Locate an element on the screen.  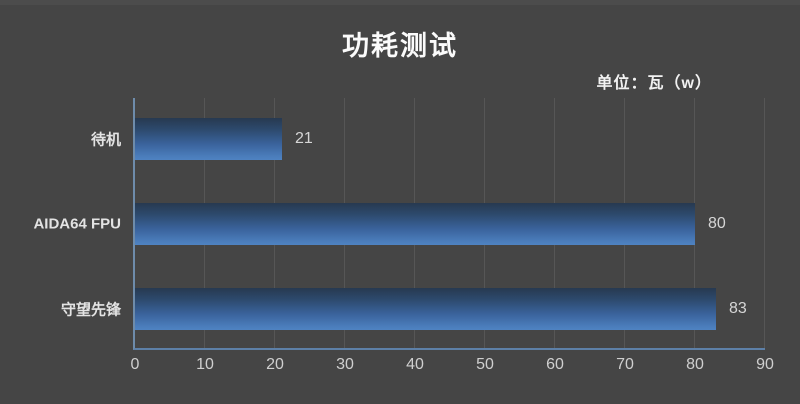
x-tick-label-50: 50 is located at coordinates (485, 364).